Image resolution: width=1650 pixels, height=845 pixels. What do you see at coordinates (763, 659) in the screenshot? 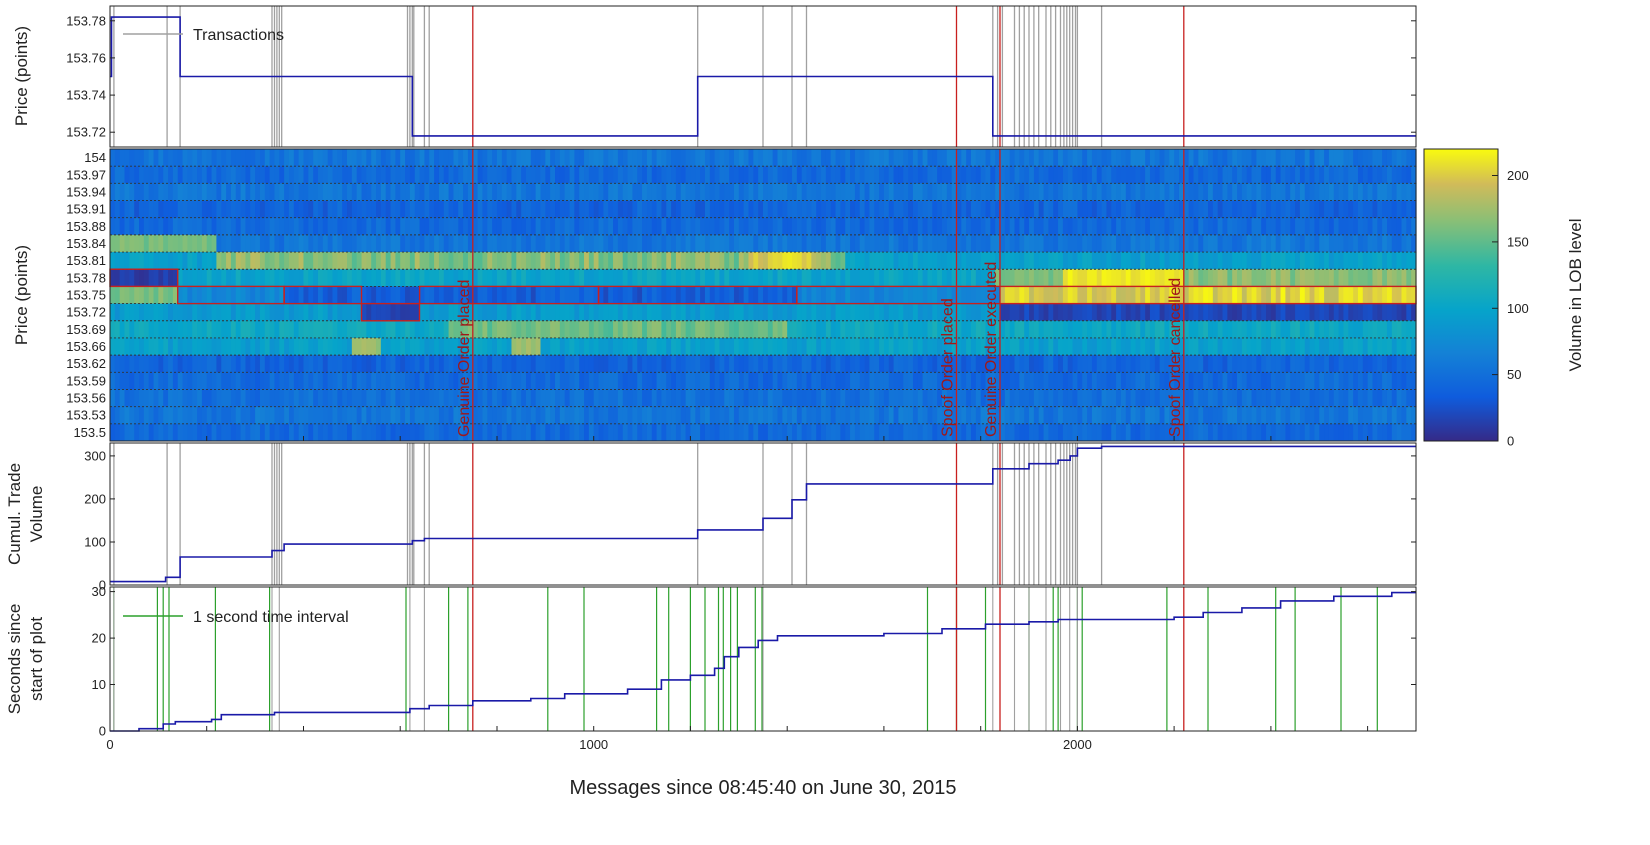
I see `time-frame` at bounding box center [763, 659].